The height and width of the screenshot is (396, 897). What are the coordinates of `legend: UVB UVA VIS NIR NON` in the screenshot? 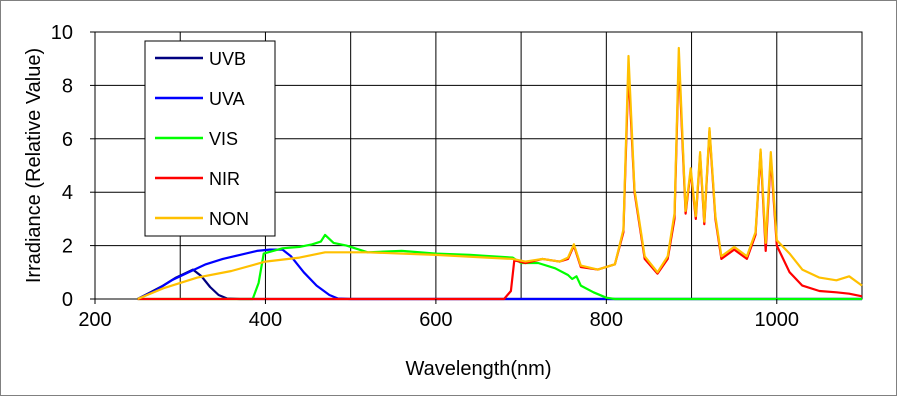 It's located at (210, 138).